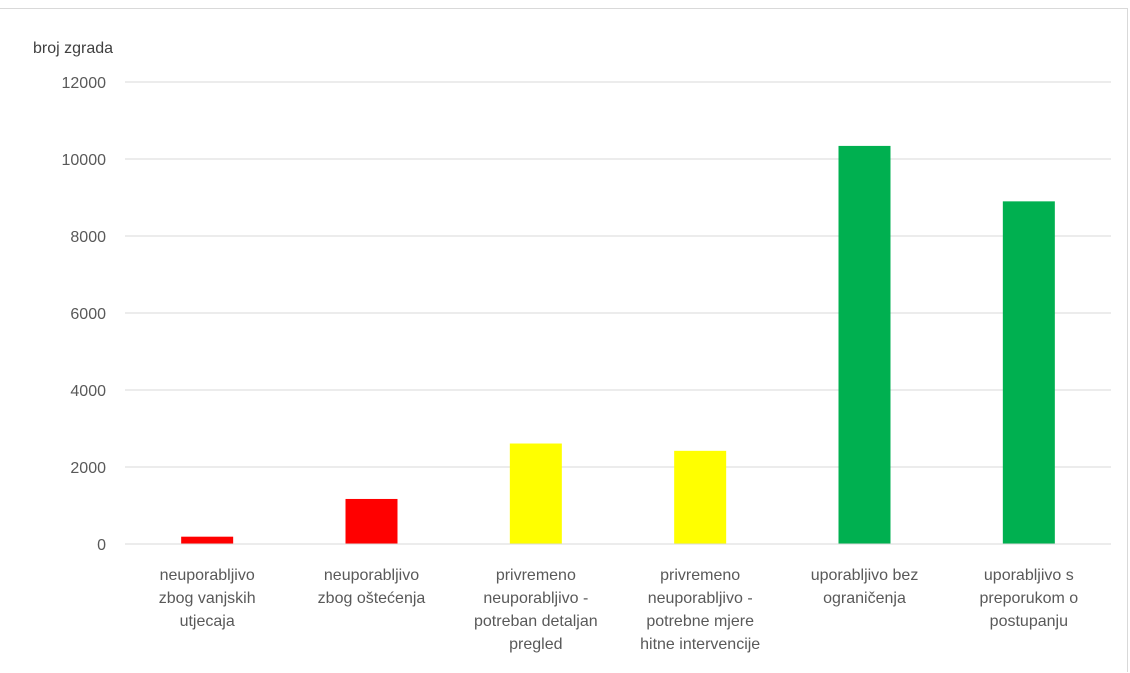 The image size is (1130, 673). I want to click on y-tick-label: 6000, so click(88, 314).